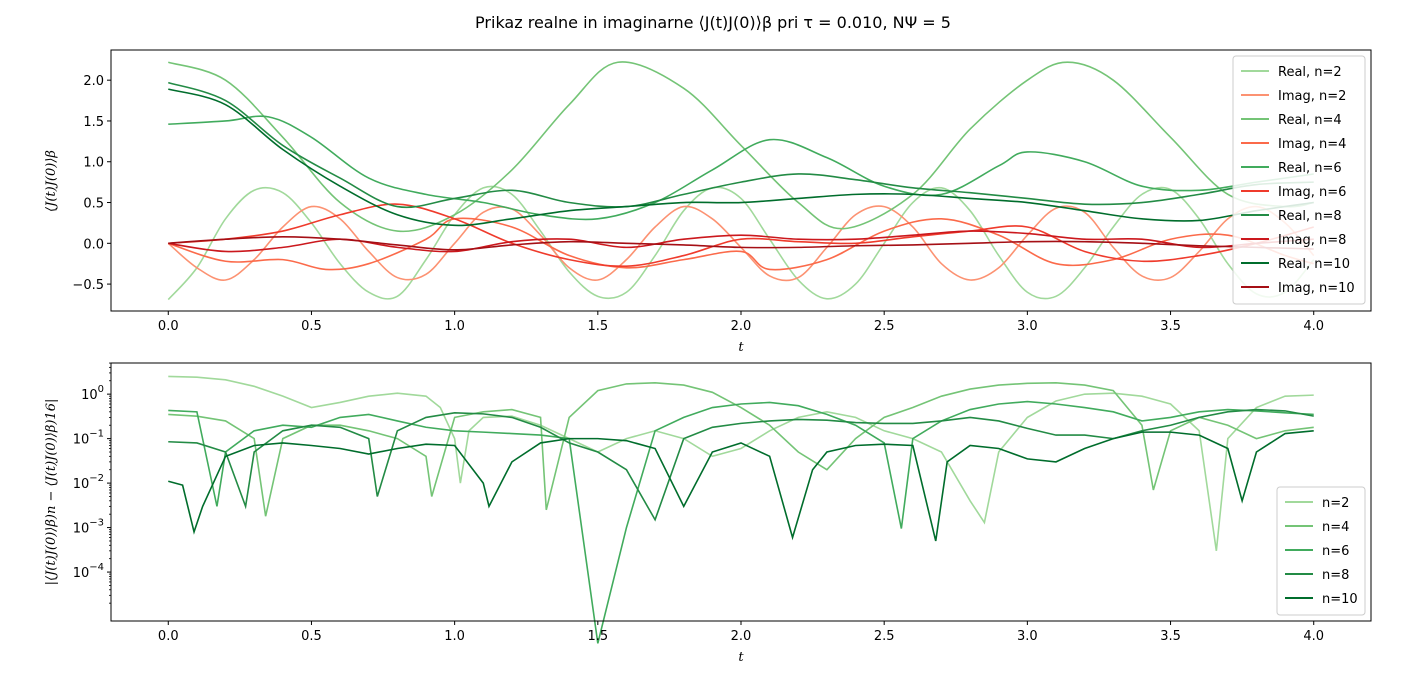 The width and height of the screenshot is (1426, 685). What do you see at coordinates (88, 482) in the screenshot?
I see `y-tick-label: 10⁻²` at bounding box center [88, 482].